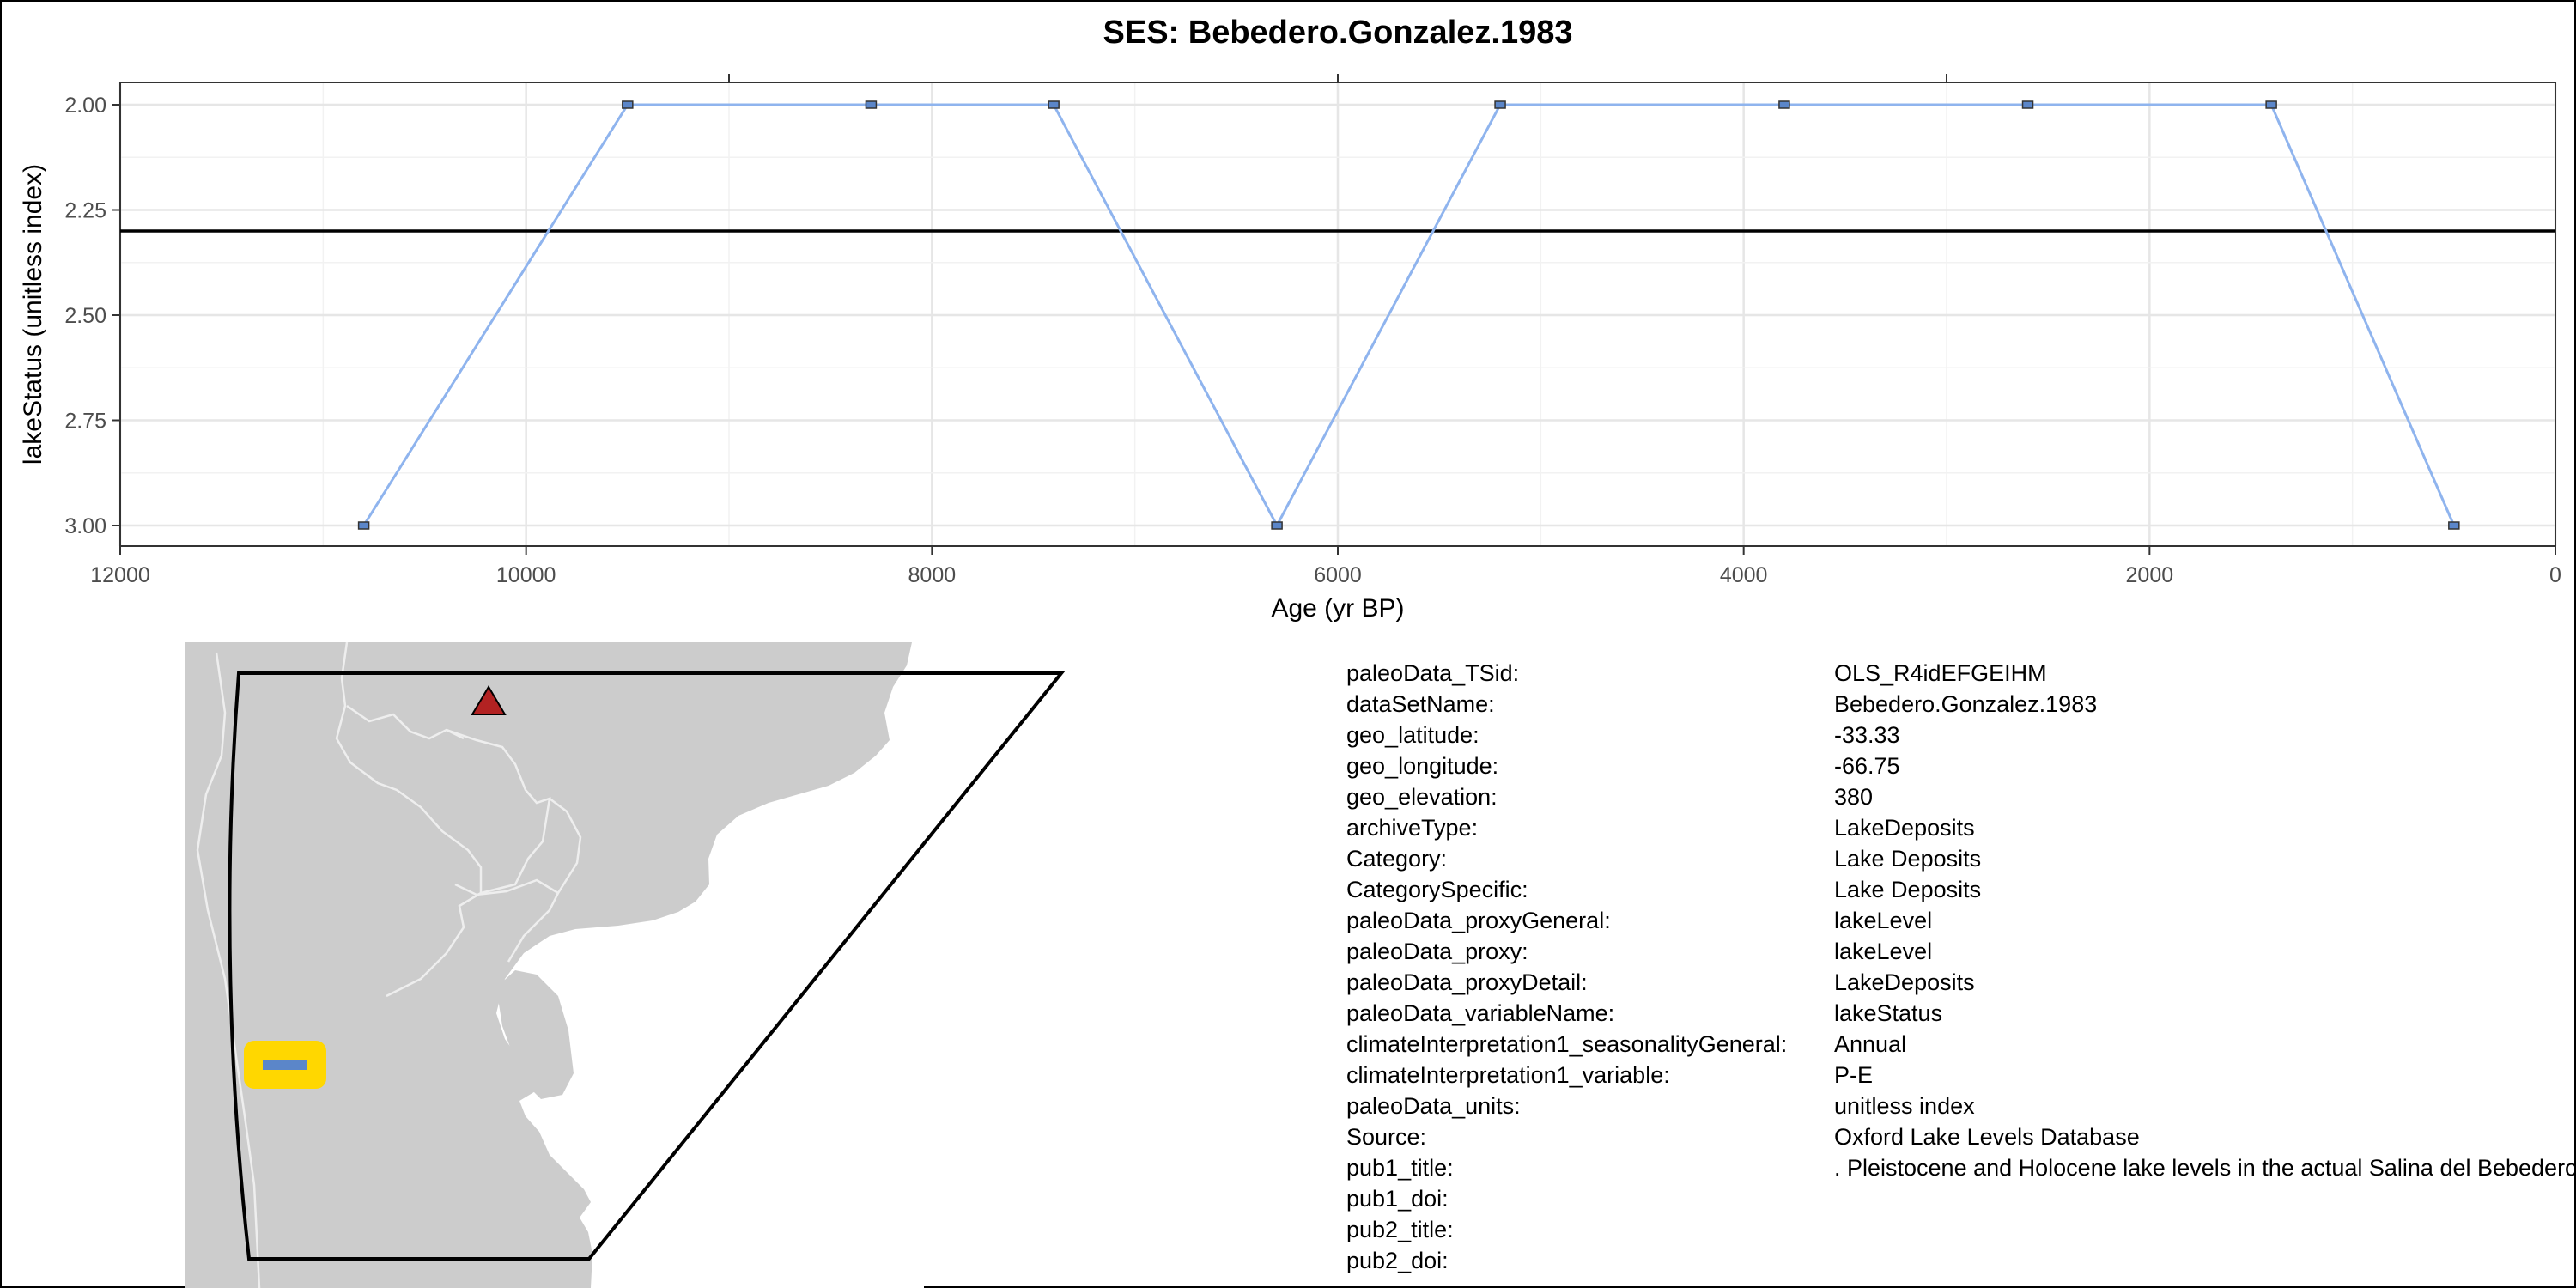 This screenshot has height=1288, width=2576. What do you see at coordinates (1422, 766) in the screenshot?
I see `metadata-key: geo_longitude:` at bounding box center [1422, 766].